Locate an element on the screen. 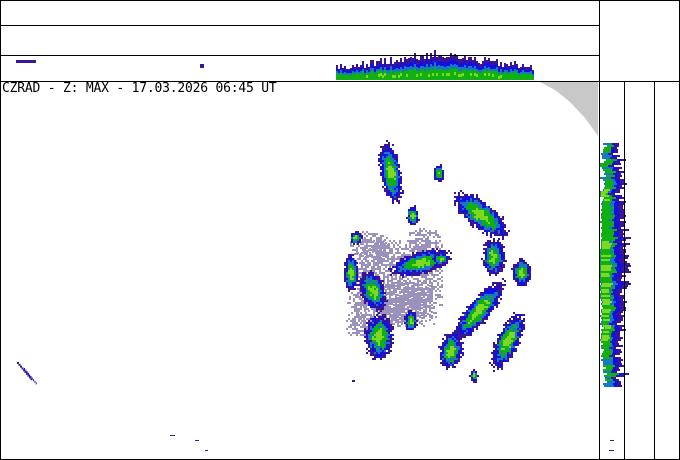 This screenshot has width=680, height=460. profile-row is located at coordinates (605, 274).